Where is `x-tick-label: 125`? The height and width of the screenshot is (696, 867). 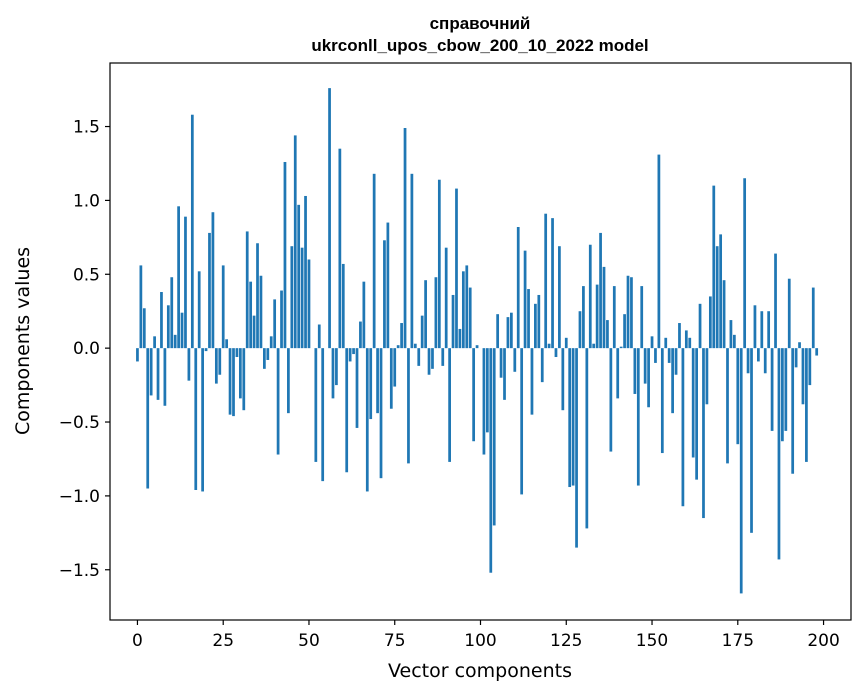 x-tick-label: 125 is located at coordinates (566, 641).